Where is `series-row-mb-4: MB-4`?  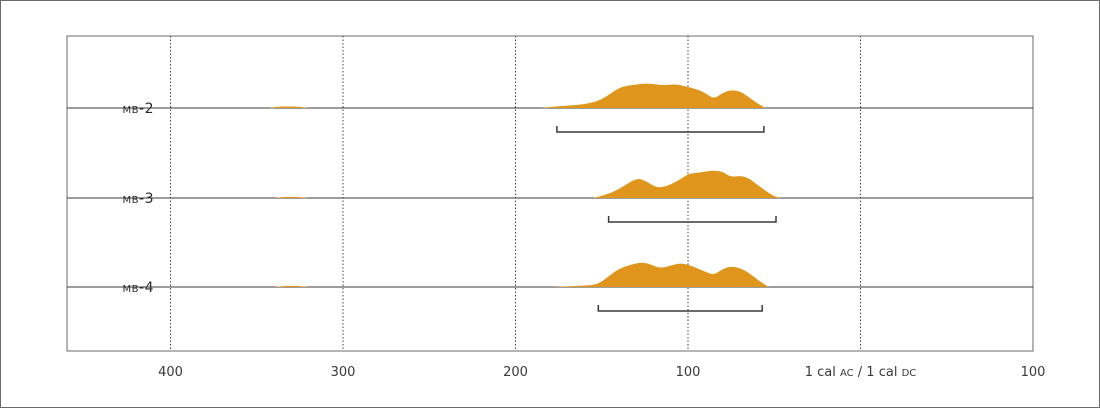
series-row-mb-4: MB-4 is located at coordinates (550, 287).